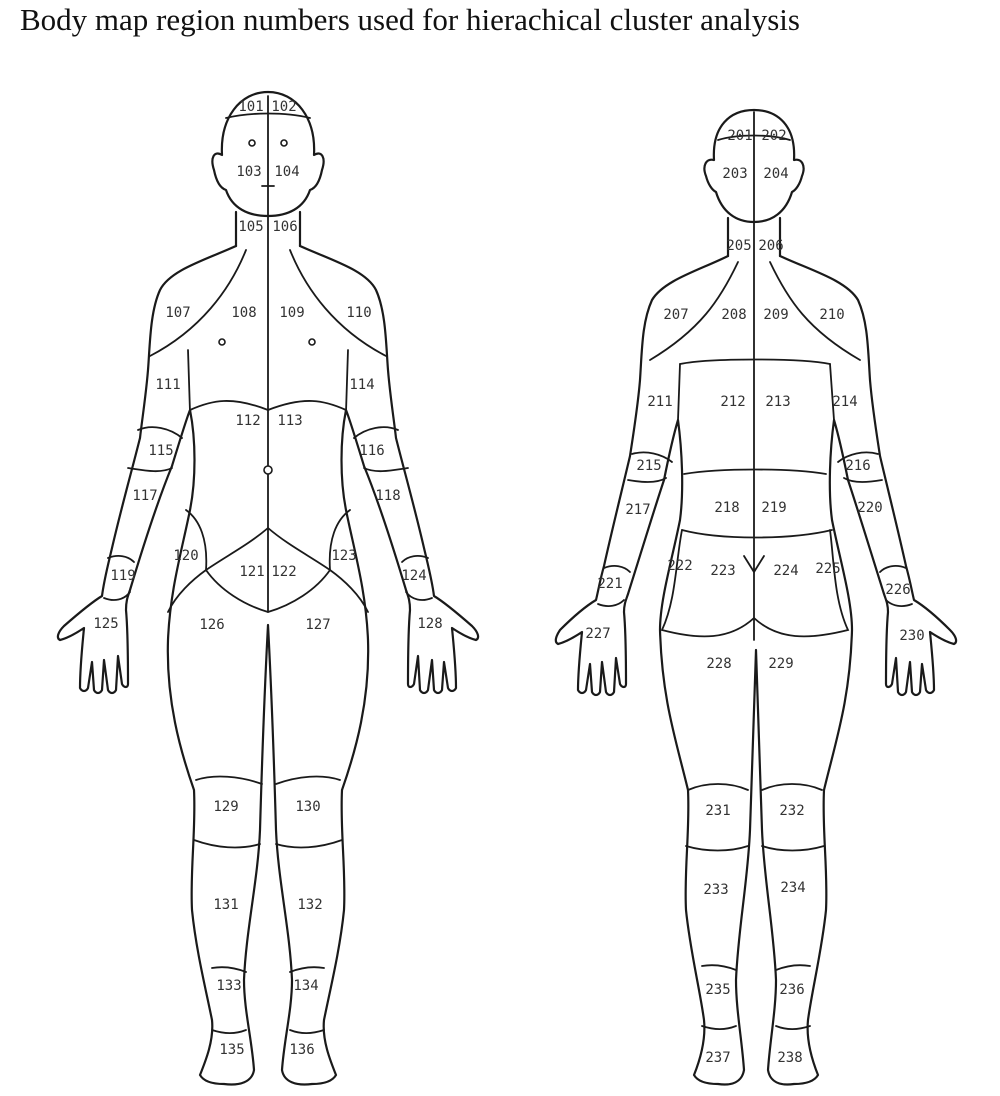 This screenshot has height=1096, width=1000. I want to click on region-label-228: 228, so click(718, 664).